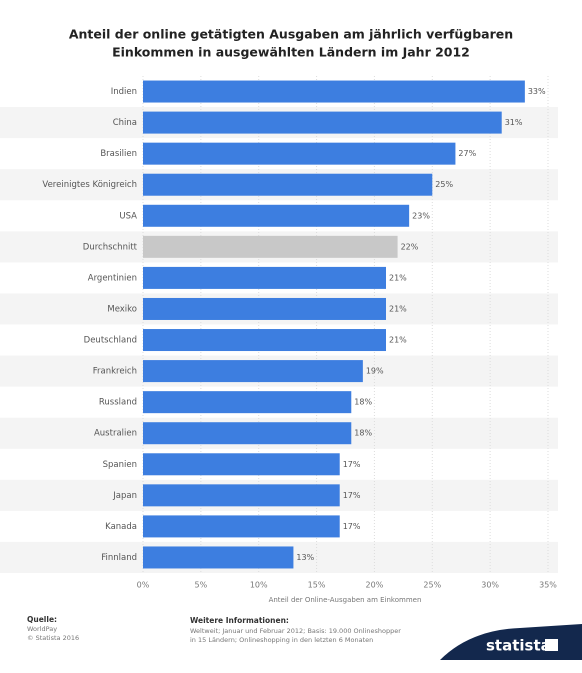  Describe the element at coordinates (125, 123) in the screenshot. I see `y-tick-label: China` at that location.